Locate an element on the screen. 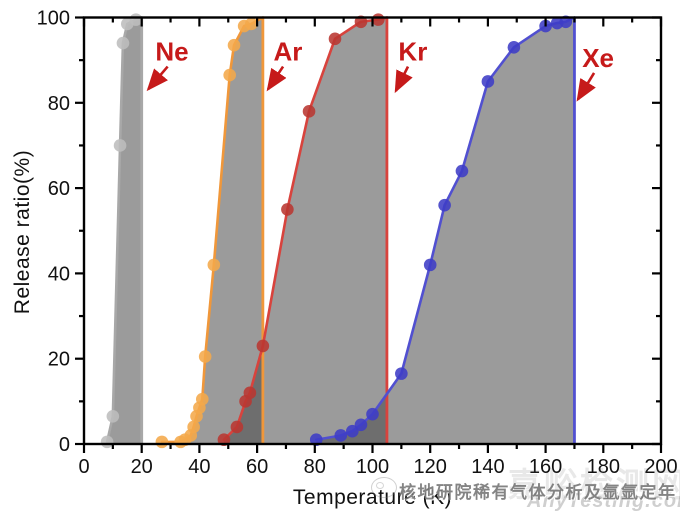 The image size is (680, 521). y-tick-label: 20 is located at coordinates (59, 360).